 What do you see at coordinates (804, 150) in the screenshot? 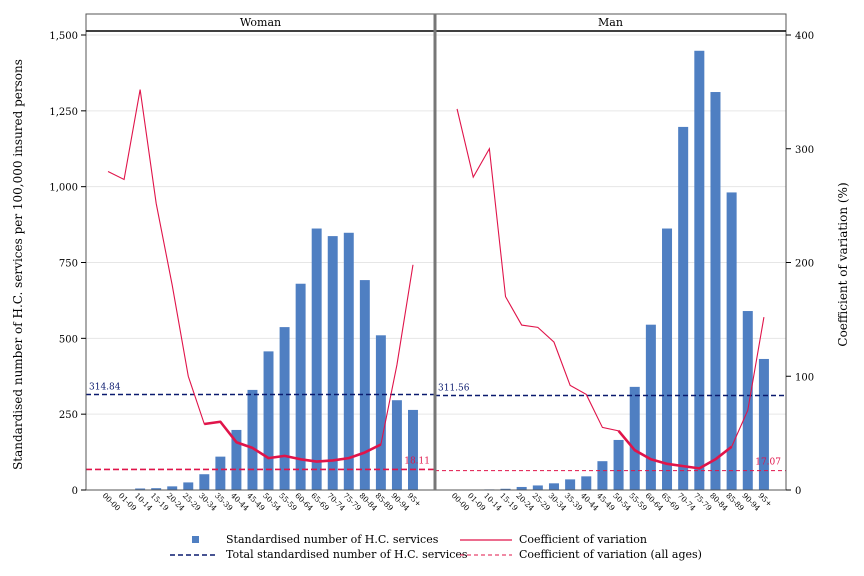
I see `y2-tick-label: 300` at bounding box center [804, 150].